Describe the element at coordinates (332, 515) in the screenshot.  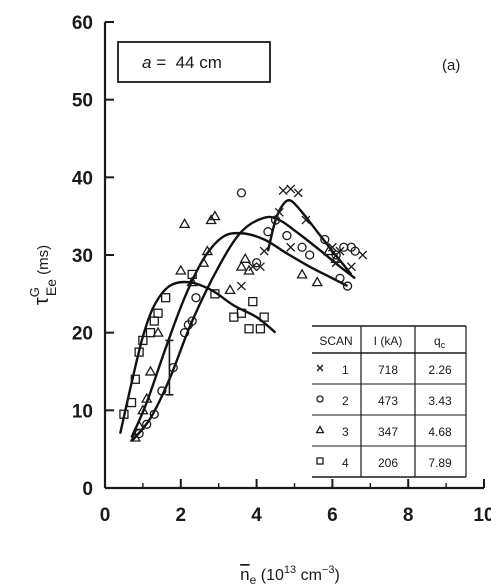
I see `x-tick-label: 6` at that location.